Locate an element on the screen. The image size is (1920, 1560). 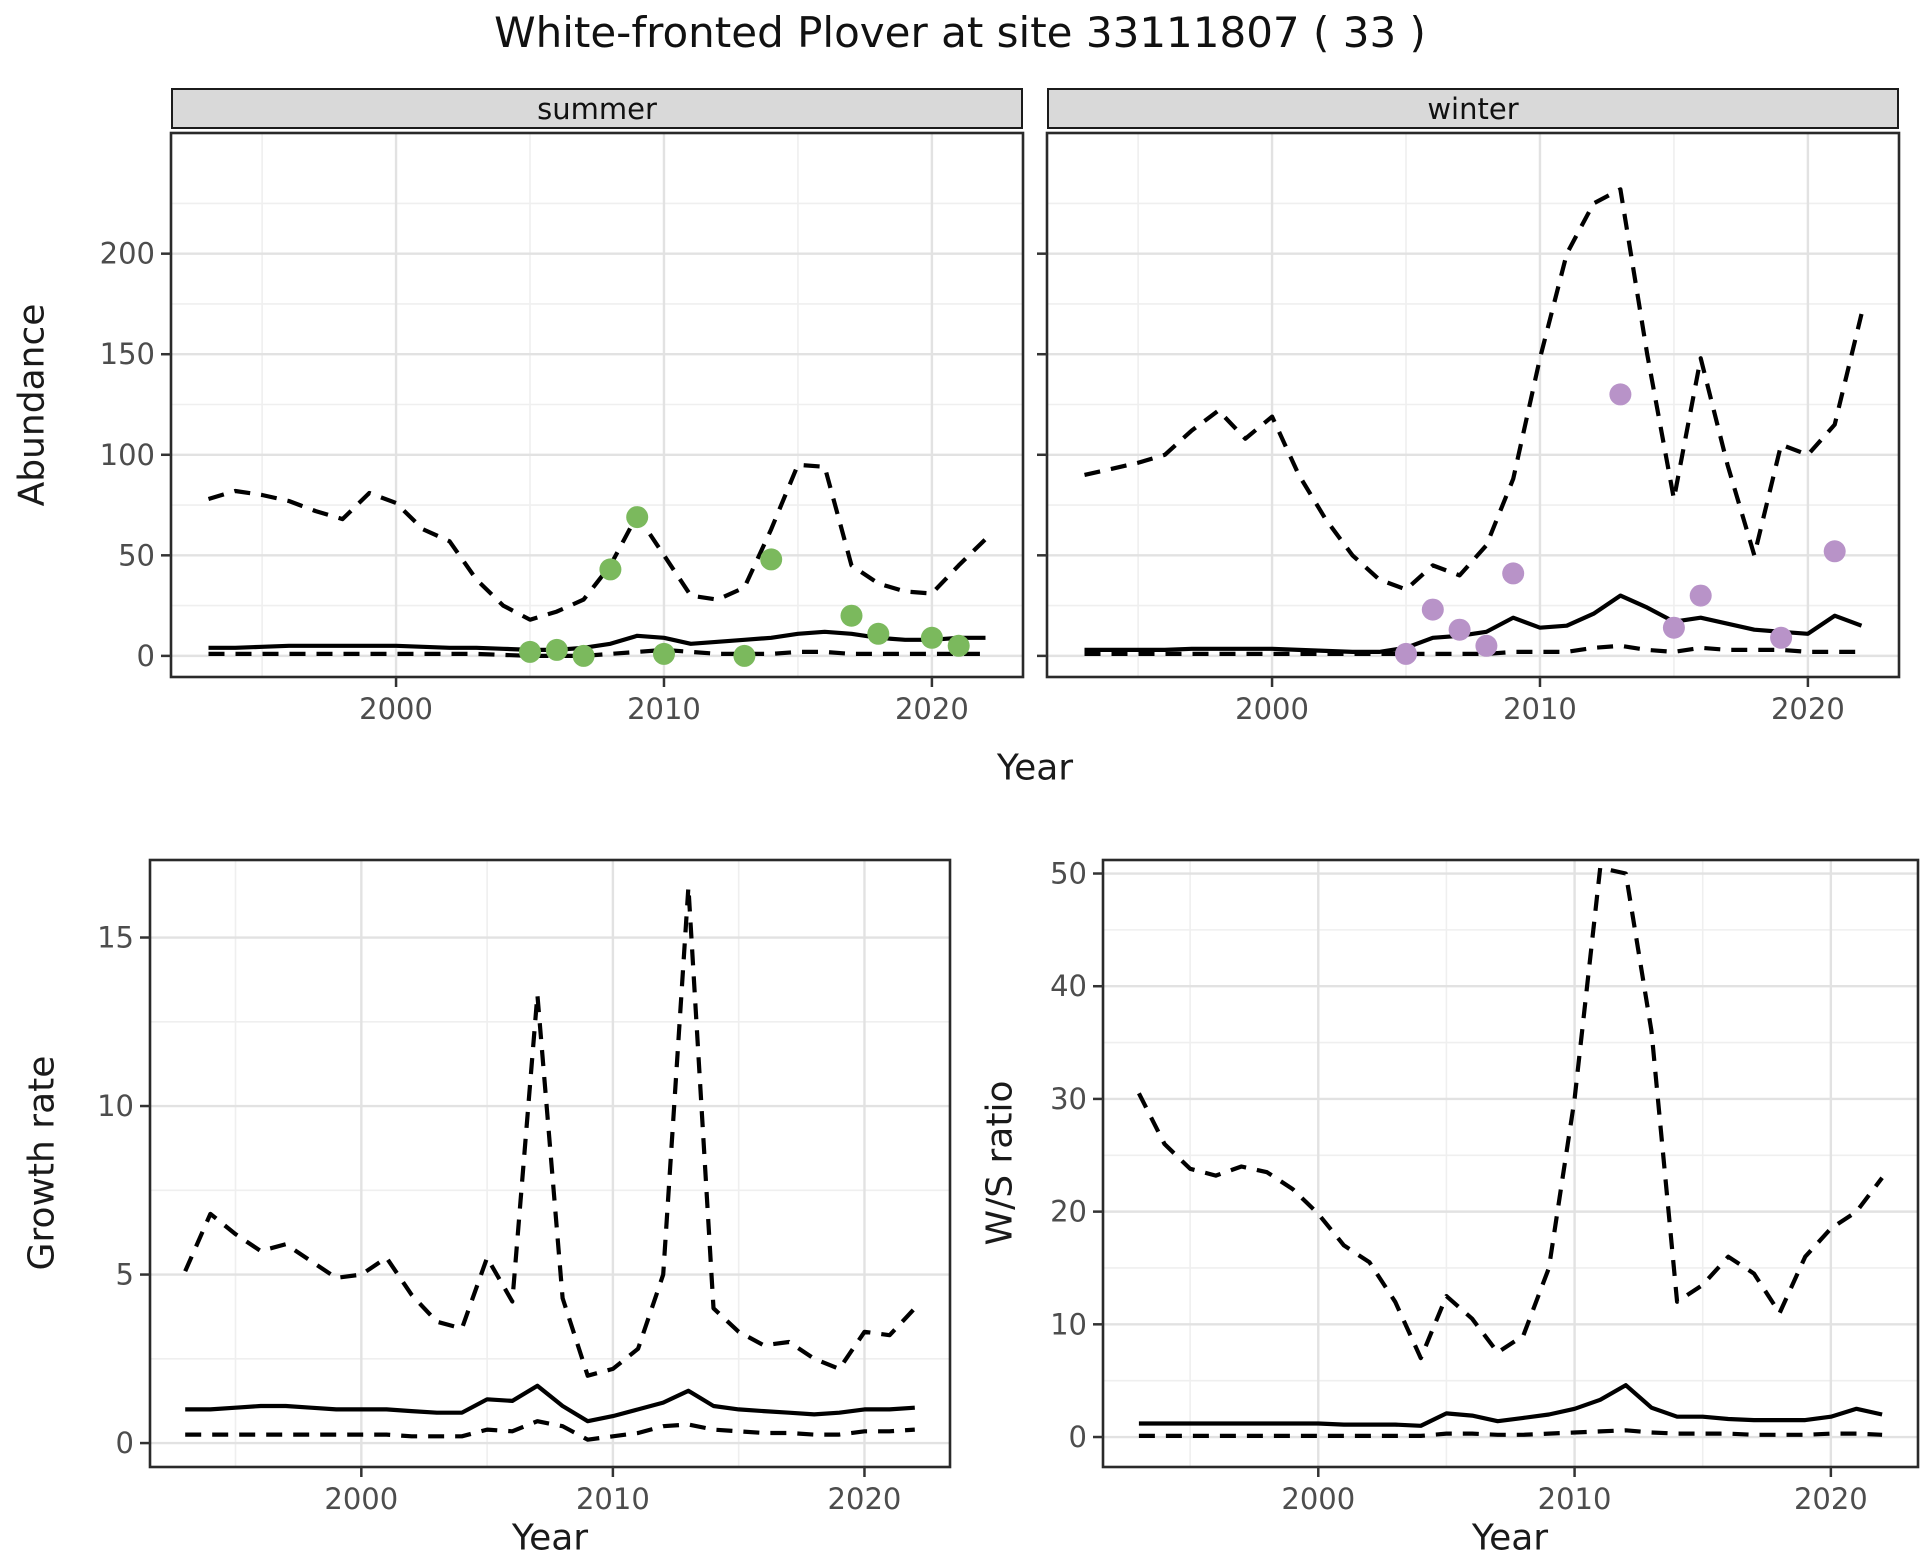
observed-winter-counts is located at coordinates (1620, 524).